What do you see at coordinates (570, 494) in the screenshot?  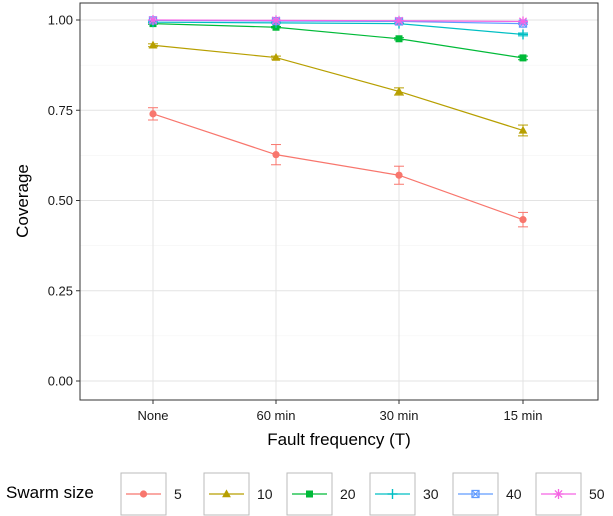 I see `legend-item-50: 50` at bounding box center [570, 494].